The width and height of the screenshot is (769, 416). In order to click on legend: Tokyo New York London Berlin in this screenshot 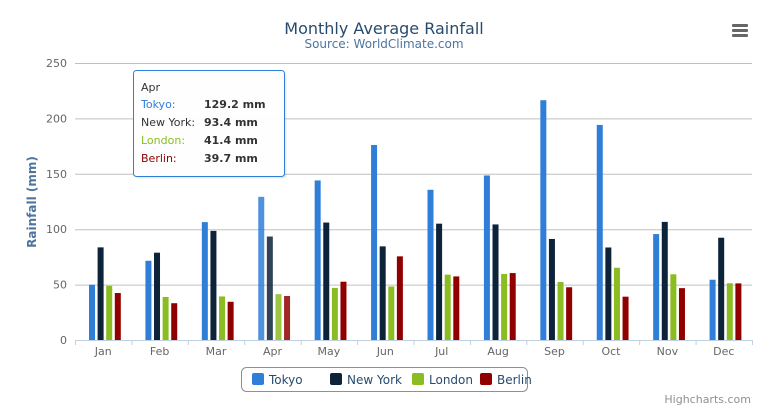, I will do `click(386, 379)`.